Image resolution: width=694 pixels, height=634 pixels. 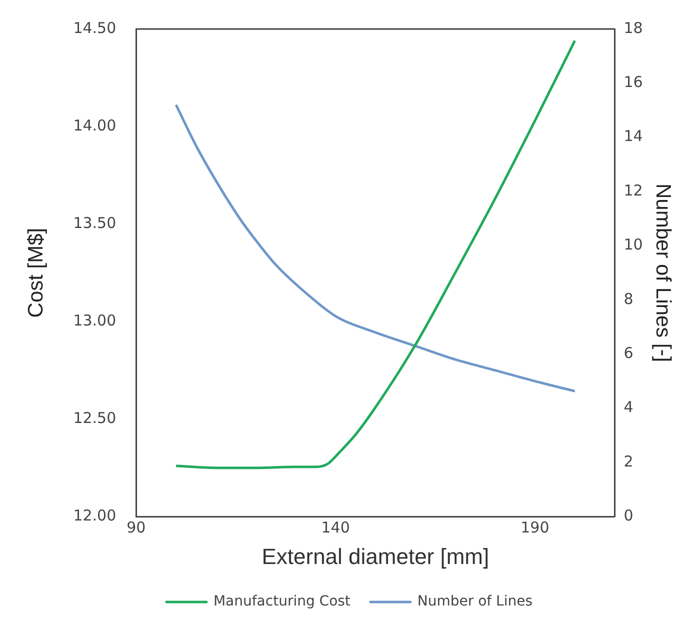 What do you see at coordinates (94, 27) in the screenshot?
I see `y-tick-label: 14.50` at bounding box center [94, 27].